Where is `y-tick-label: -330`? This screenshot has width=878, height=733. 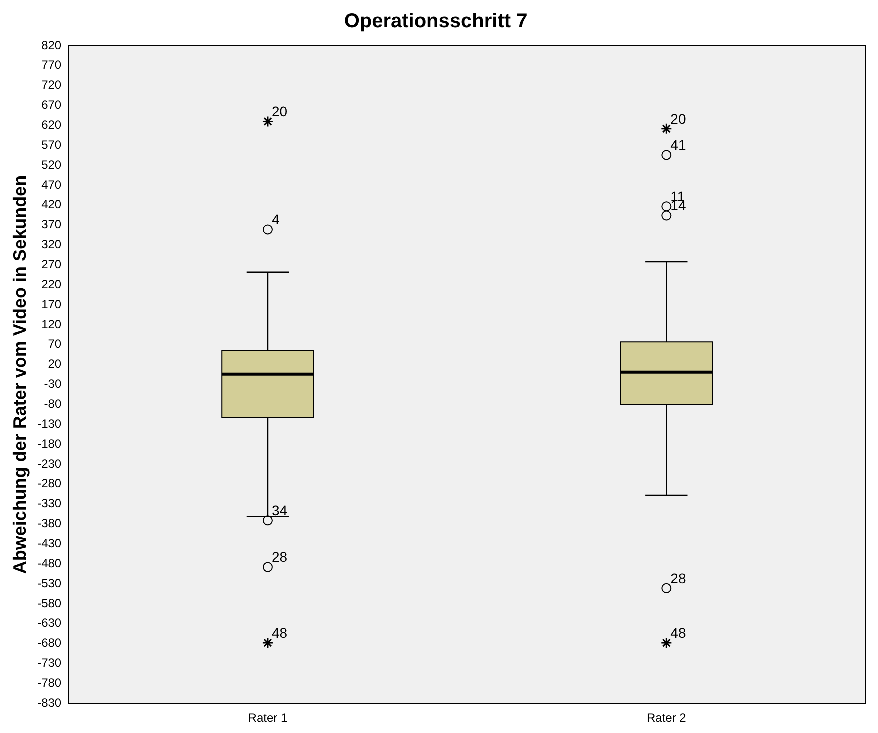
y-tick-label: -330 is located at coordinates (50, 503).